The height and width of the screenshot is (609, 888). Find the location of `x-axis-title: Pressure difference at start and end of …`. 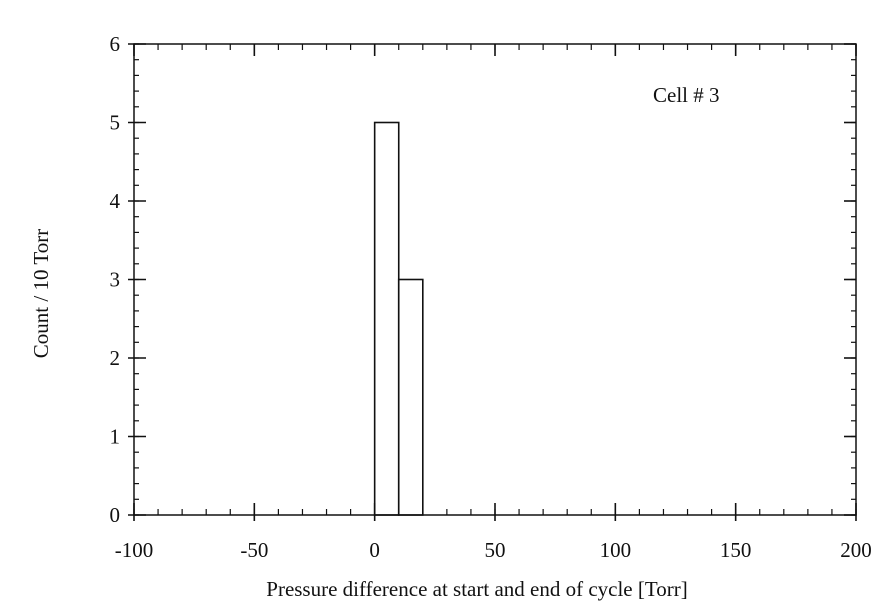

x-axis-title: Pressure difference at start and end of … is located at coordinates (476, 589).